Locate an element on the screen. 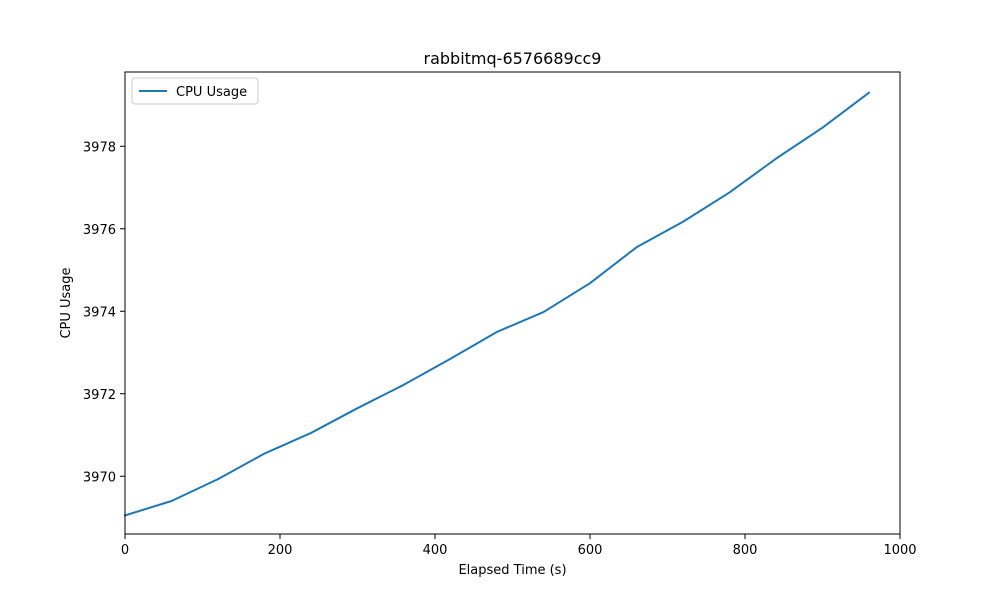 Image resolution: width=1000 pixels, height=604 pixels. y-axis-ticks: 3970 3972 3974 3976 3978 is located at coordinates (104, 312).